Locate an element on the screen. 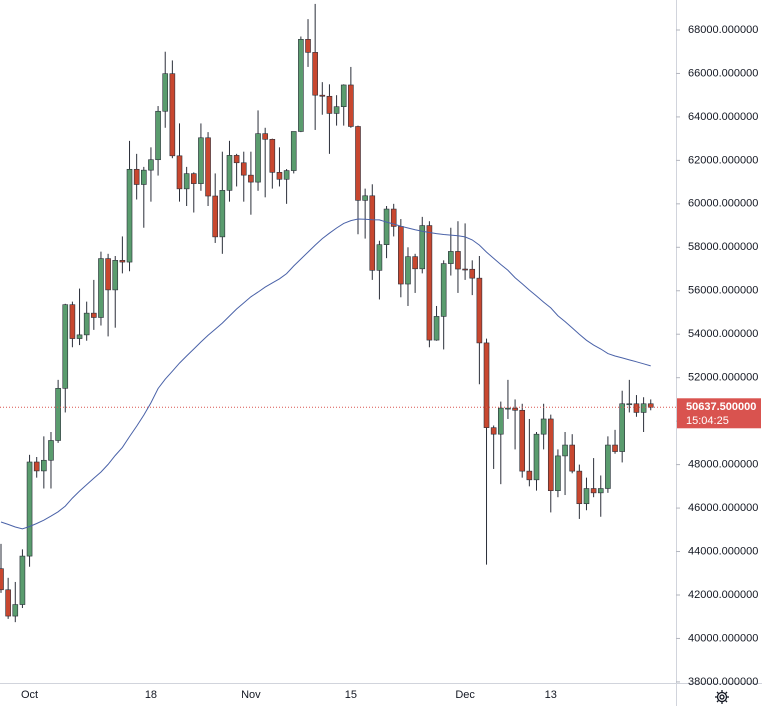 Image resolution: width=762 pixels, height=706 pixels. y-tick-label: 44000.000000 is located at coordinates (723, 551).